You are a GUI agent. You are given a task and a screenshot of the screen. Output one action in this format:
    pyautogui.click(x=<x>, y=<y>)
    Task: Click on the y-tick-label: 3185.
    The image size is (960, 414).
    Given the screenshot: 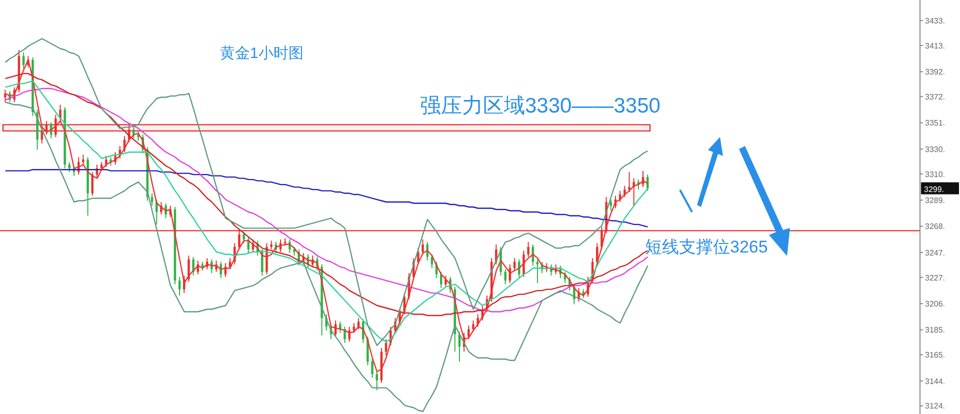 What is the action you would take?
    pyautogui.click(x=935, y=330)
    